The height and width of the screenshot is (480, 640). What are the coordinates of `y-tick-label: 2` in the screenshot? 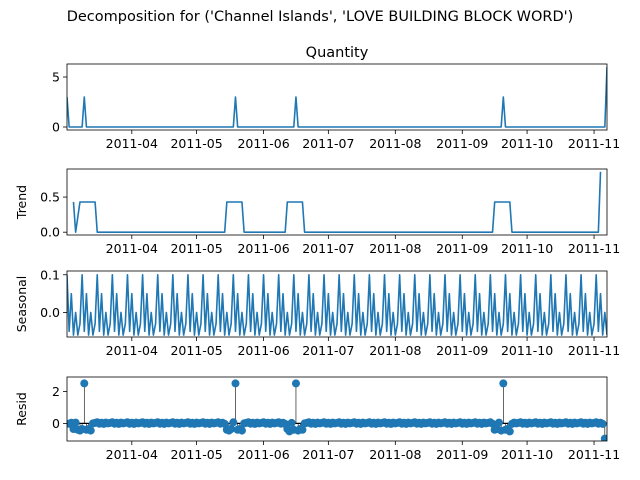 It's located at (56, 391).